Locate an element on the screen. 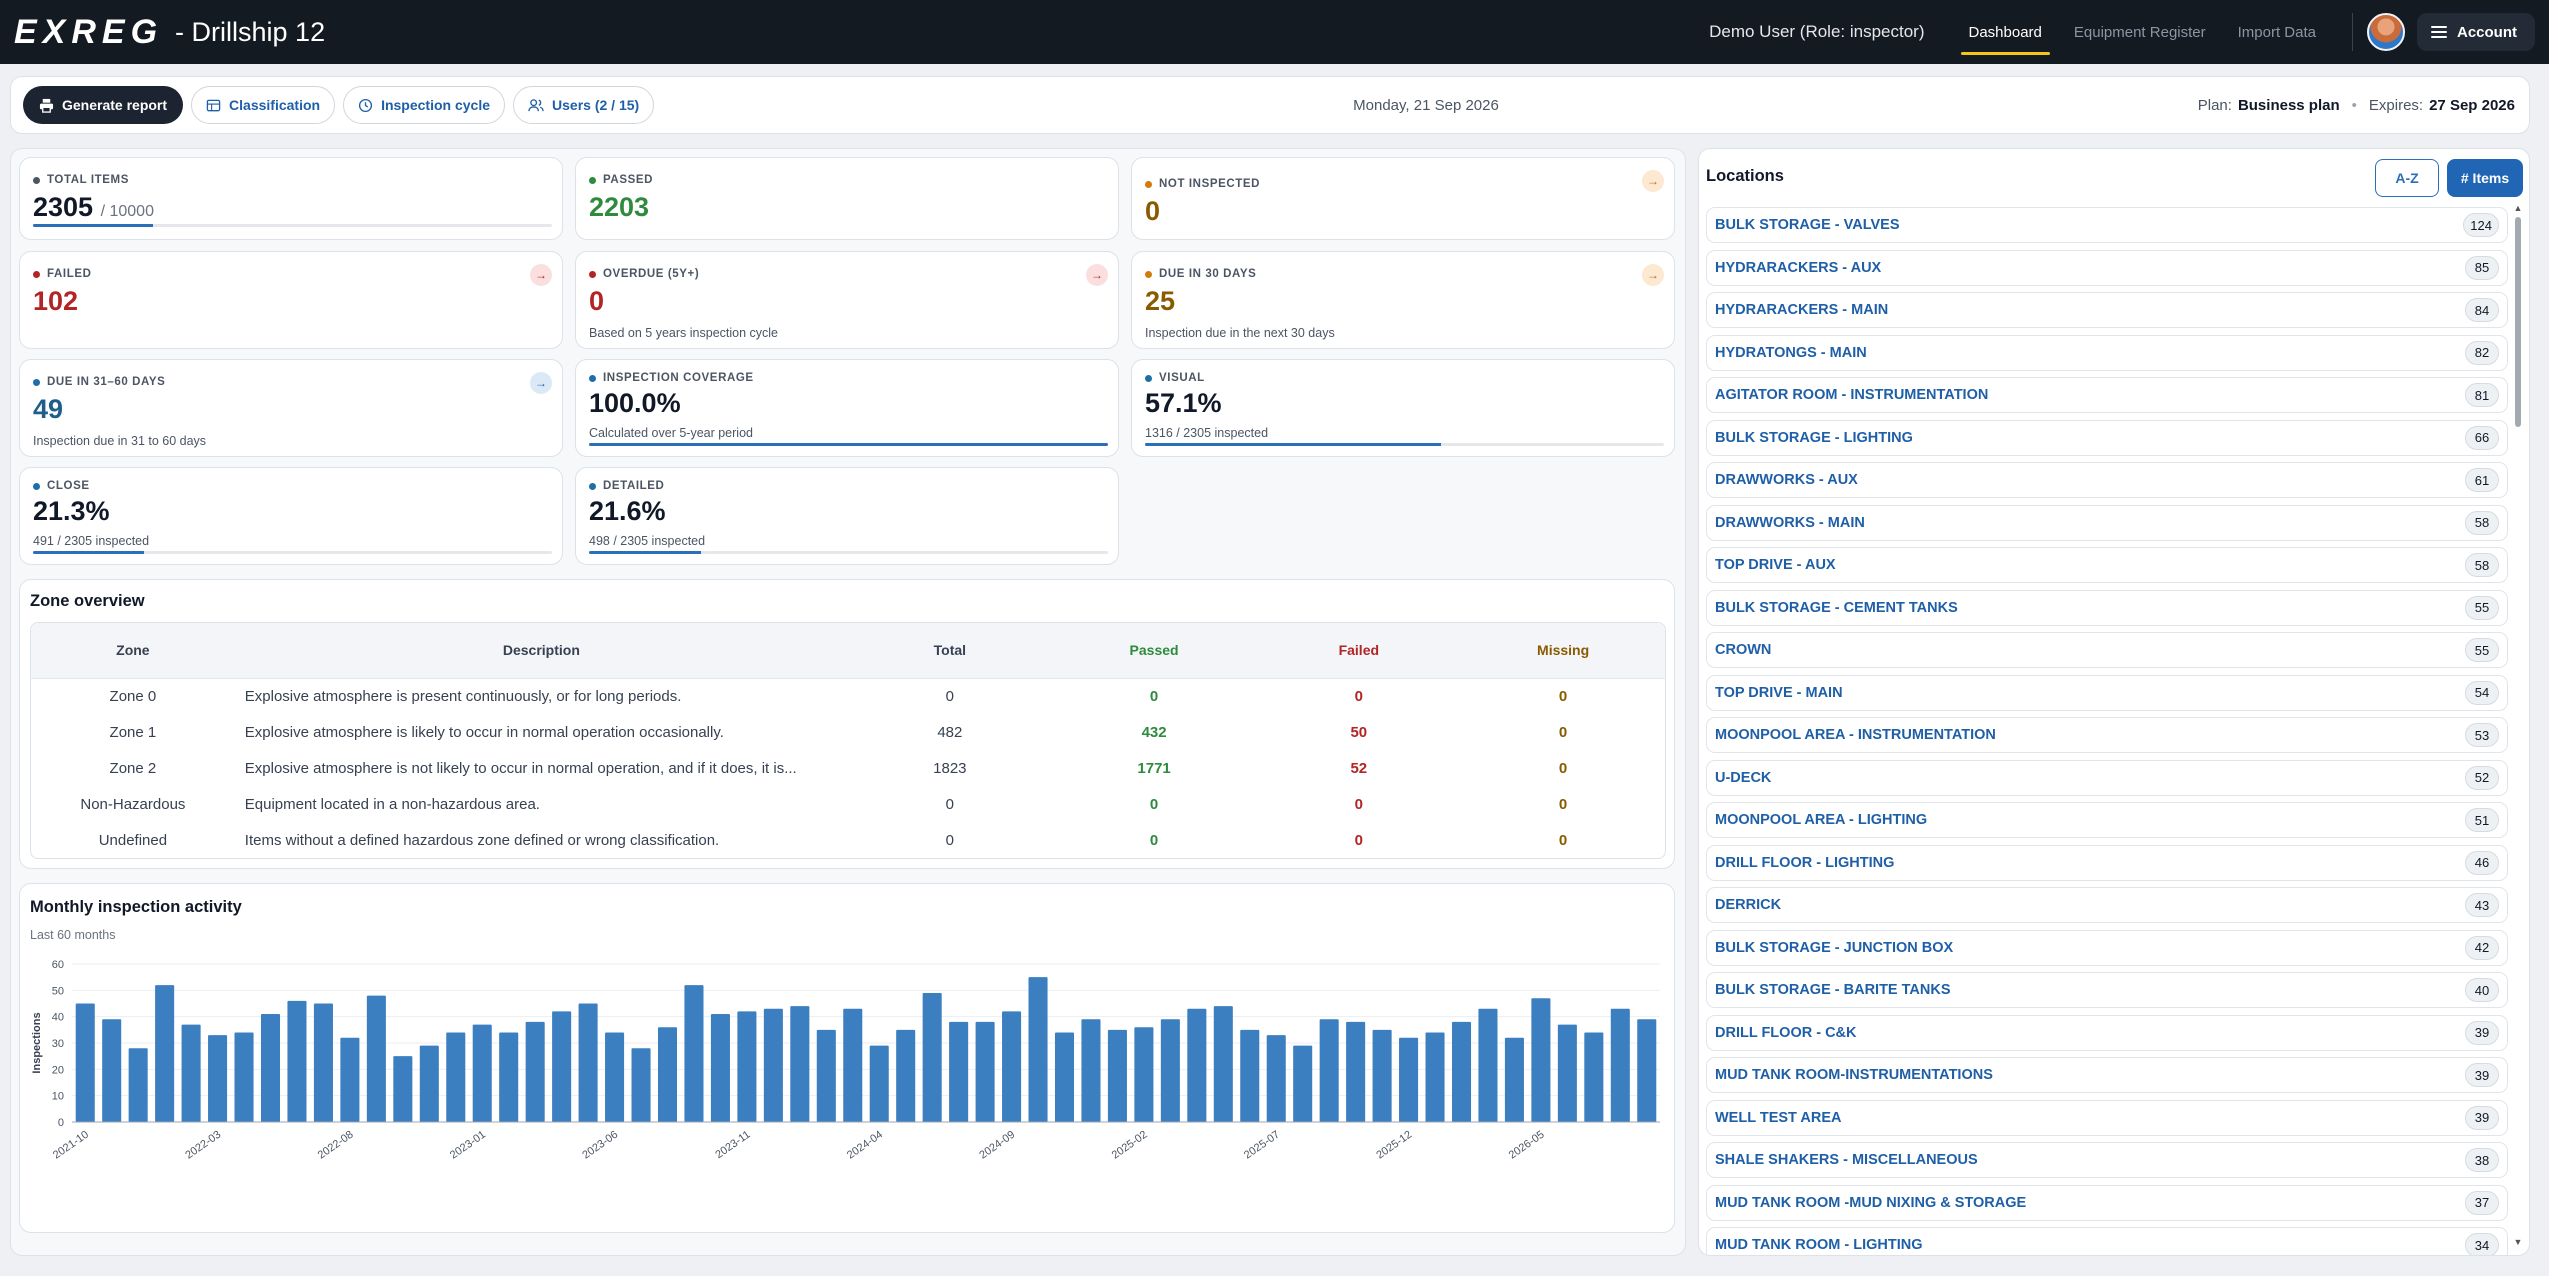  location-item: DERRICK 43 is located at coordinates (2107, 905).